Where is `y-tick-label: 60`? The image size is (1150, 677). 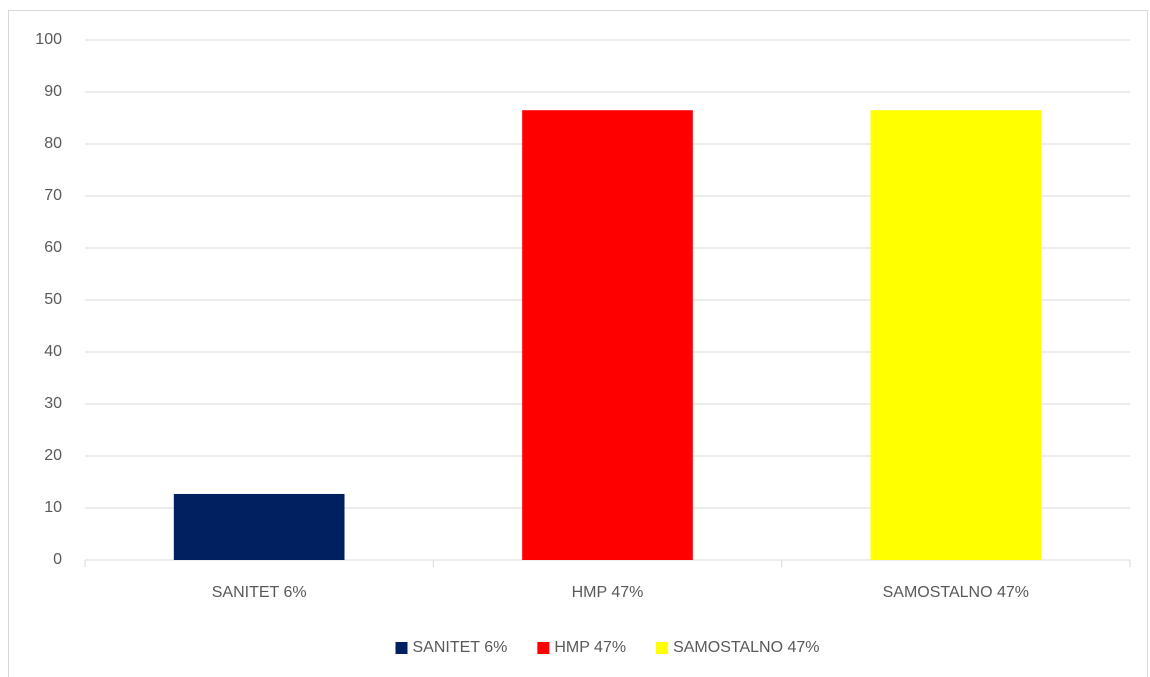
y-tick-label: 60 is located at coordinates (53, 247).